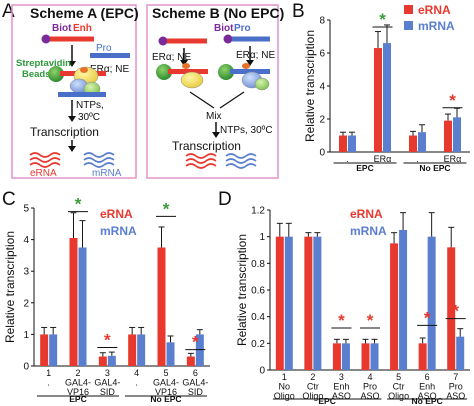 This screenshot has height=406, width=474. What do you see at coordinates (188, 71) in the screenshot?
I see `complex-left-dna` at bounding box center [188, 71].